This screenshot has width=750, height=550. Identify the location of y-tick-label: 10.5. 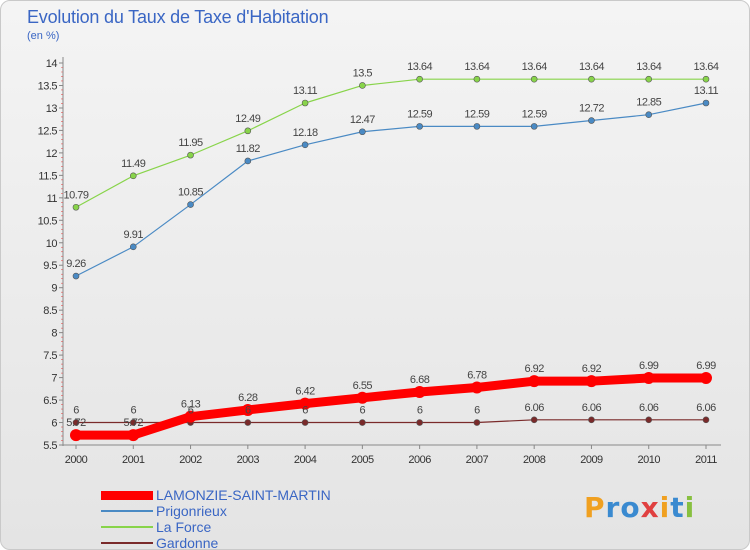
(48, 221).